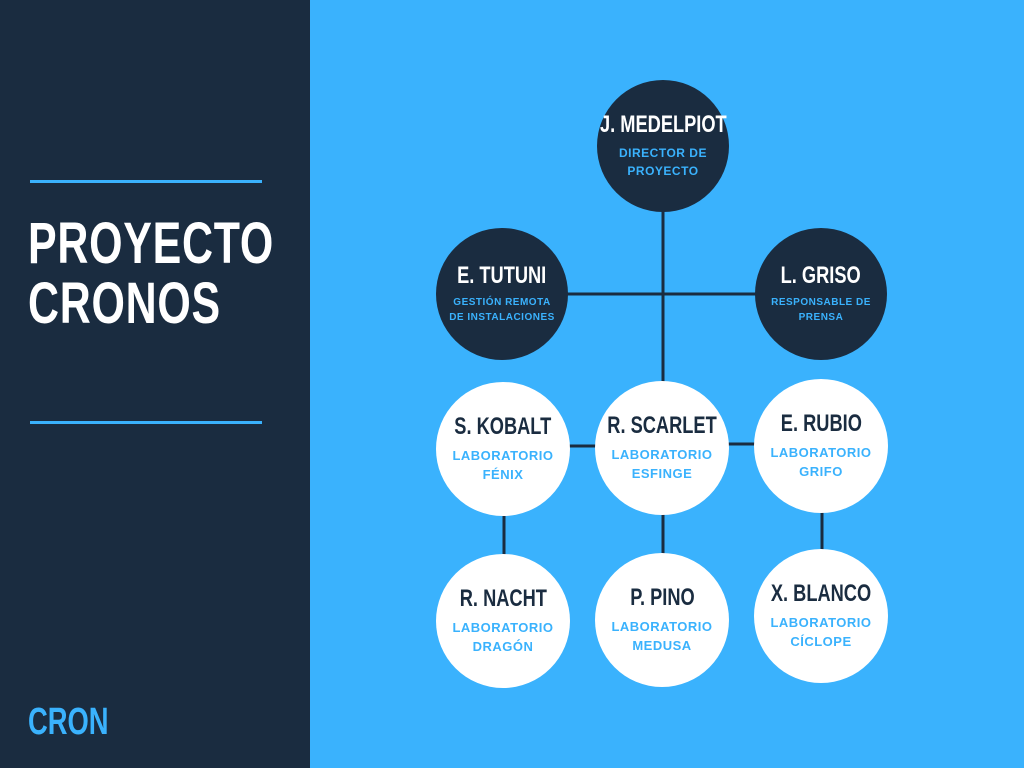  Describe the element at coordinates (662, 473) in the screenshot. I see `node-role-line: ESFINGE` at that location.